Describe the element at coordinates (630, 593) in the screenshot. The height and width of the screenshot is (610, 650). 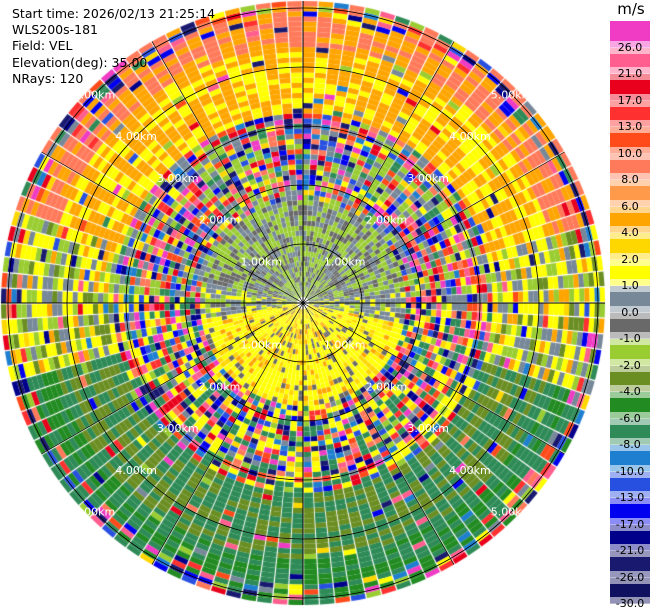
I see `colorbar-bin: -30.0` at that location.